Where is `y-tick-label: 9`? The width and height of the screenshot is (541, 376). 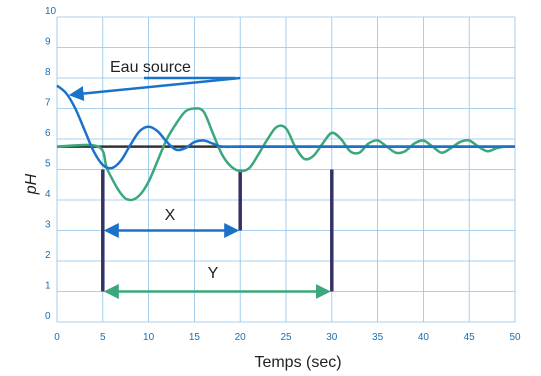
y-tick-label: 9 is located at coordinates (48, 42).